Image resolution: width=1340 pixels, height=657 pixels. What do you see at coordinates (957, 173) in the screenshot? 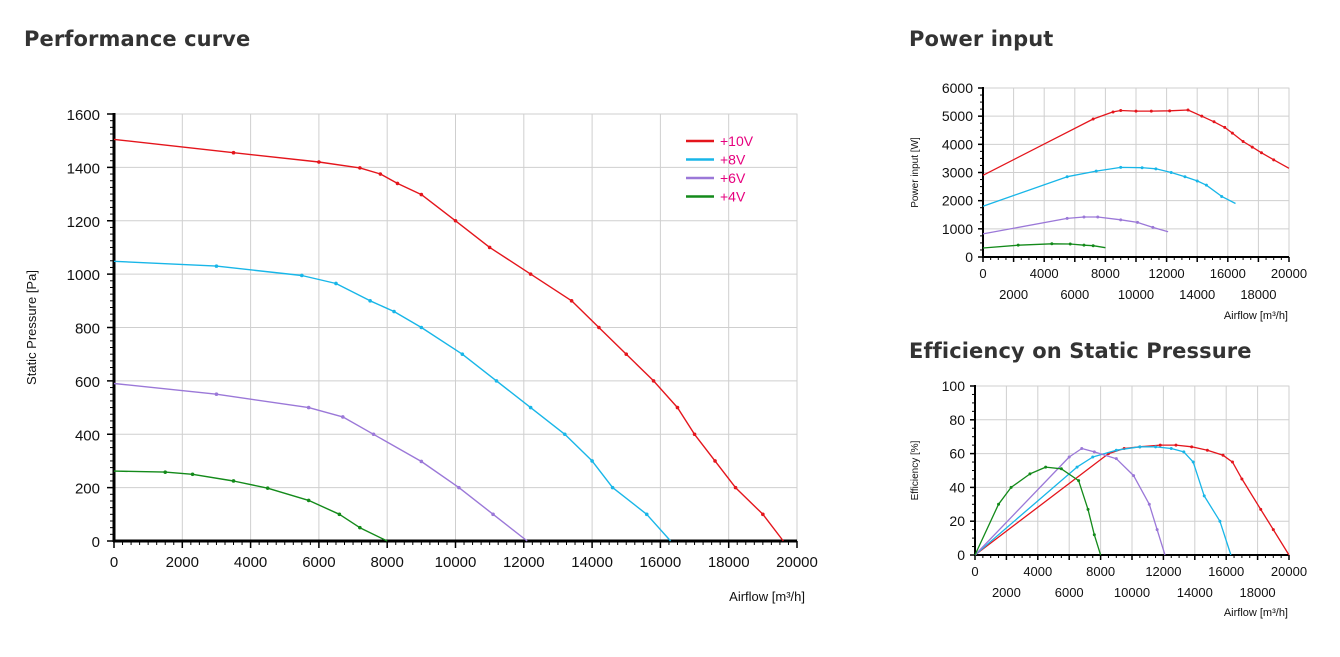
I see `y-tick-label: 3000` at bounding box center [957, 173].